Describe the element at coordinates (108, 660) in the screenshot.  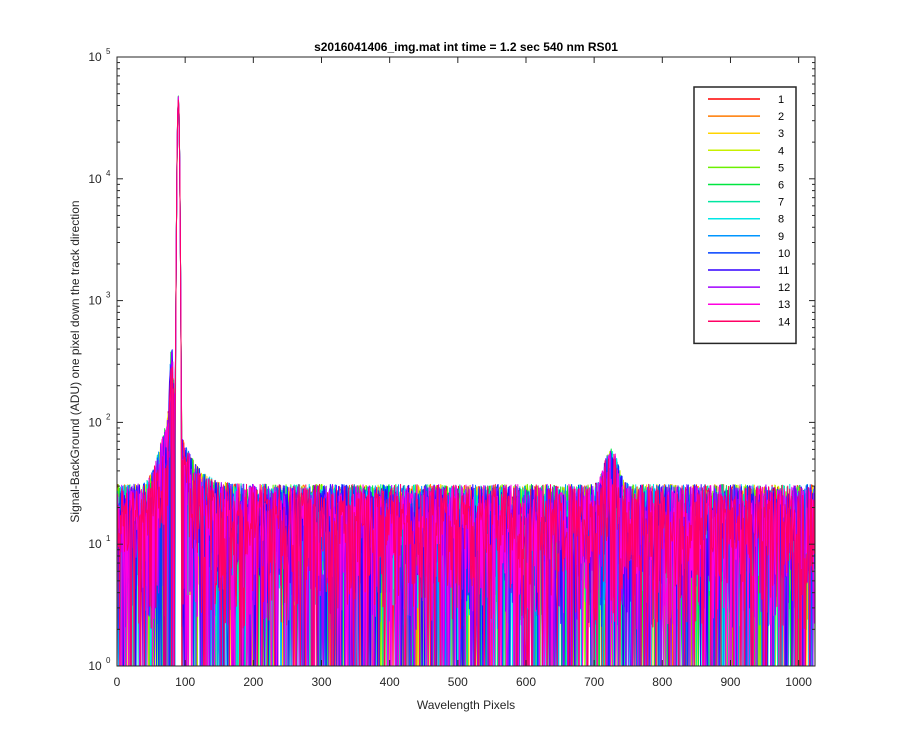
I see `y-tick-exponent: 0` at that location.